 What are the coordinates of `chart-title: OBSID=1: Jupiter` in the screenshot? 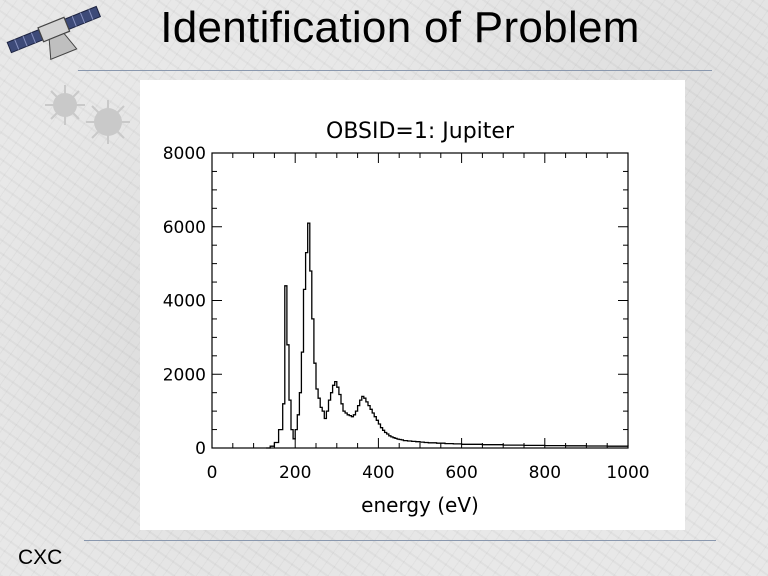 It's located at (420, 131).